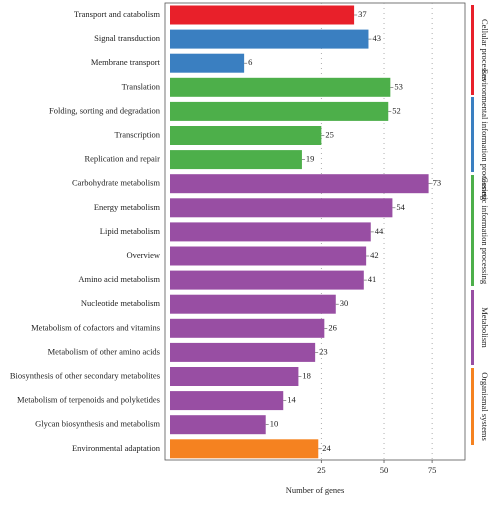 Image resolution: width=497 pixels, height=505 pixels. What do you see at coordinates (432, 470) in the screenshot?
I see `x-tick-label: 75` at bounding box center [432, 470].